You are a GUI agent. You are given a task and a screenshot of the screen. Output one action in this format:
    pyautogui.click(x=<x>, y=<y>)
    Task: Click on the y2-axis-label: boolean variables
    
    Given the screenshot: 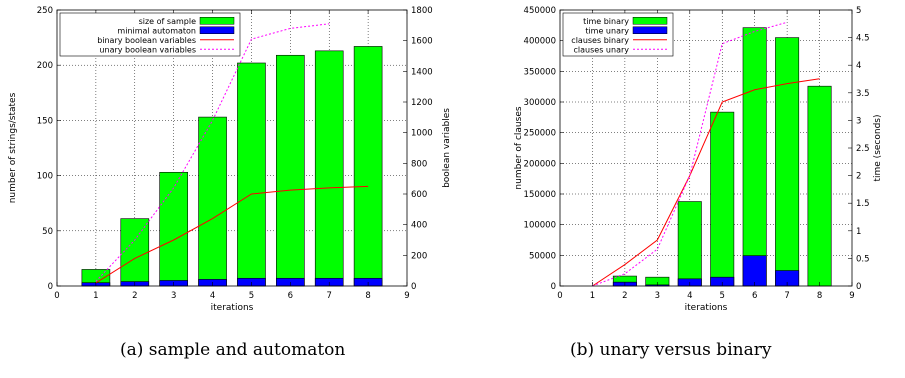 What is the action you would take?
    pyautogui.click(x=447, y=148)
    